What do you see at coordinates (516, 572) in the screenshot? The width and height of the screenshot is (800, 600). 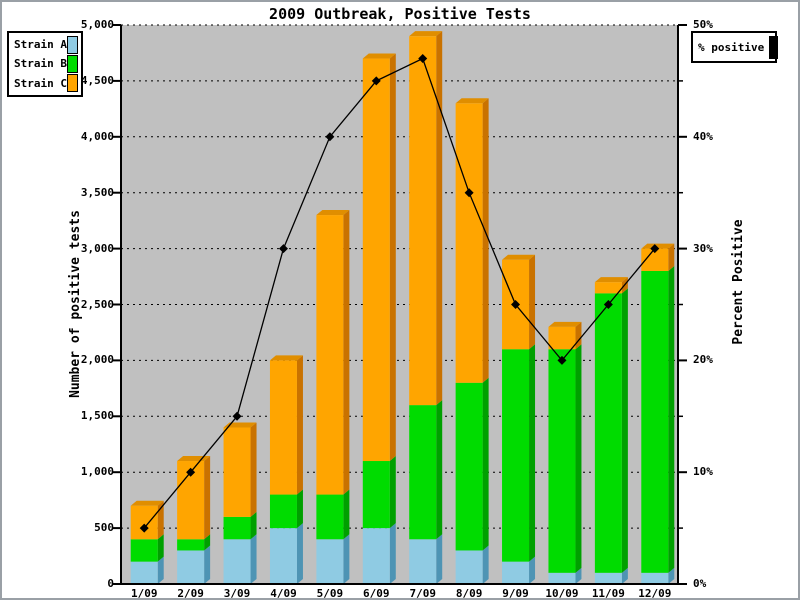 I see `bar-segment-strain-a-9/09` at bounding box center [516, 572].